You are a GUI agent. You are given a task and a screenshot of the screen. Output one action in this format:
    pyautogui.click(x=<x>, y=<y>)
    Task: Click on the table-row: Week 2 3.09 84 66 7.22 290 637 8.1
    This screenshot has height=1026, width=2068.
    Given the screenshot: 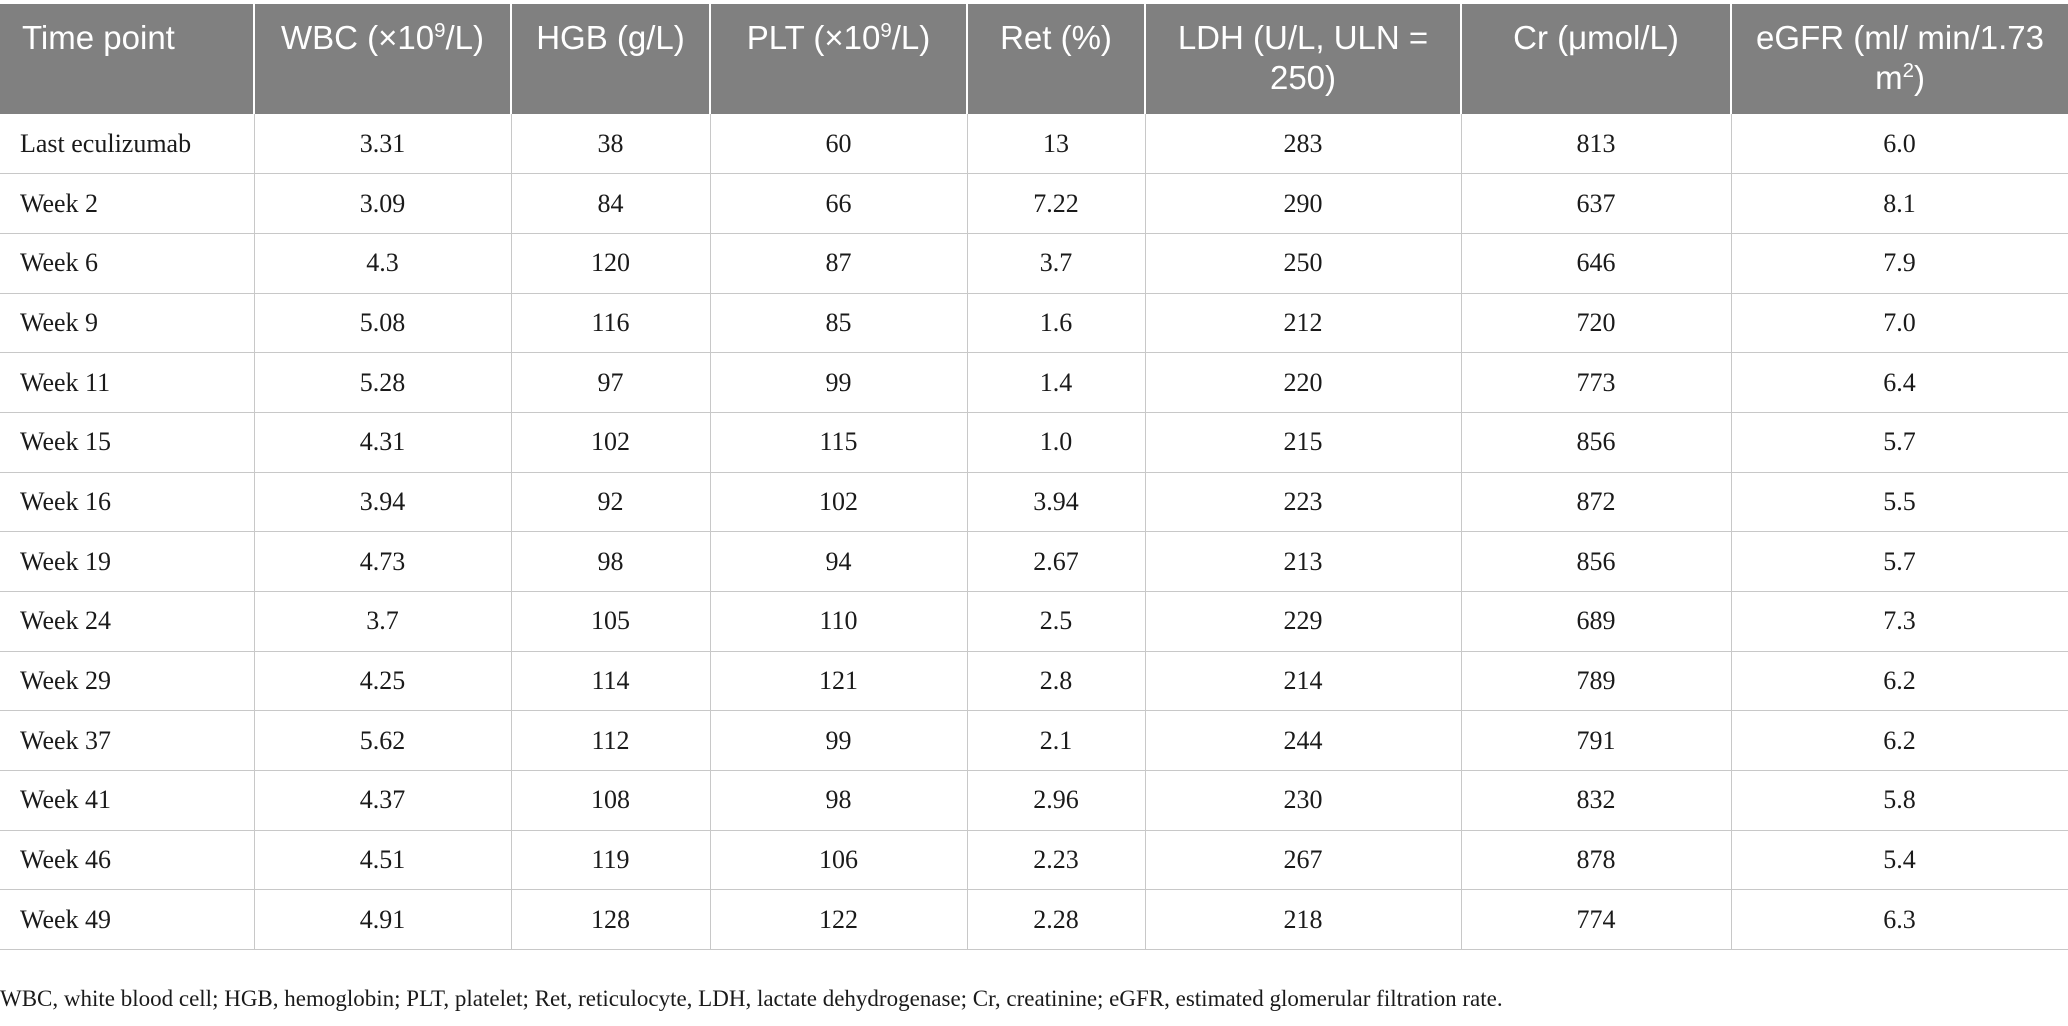 What is the action you would take?
    pyautogui.click(x=1034, y=203)
    